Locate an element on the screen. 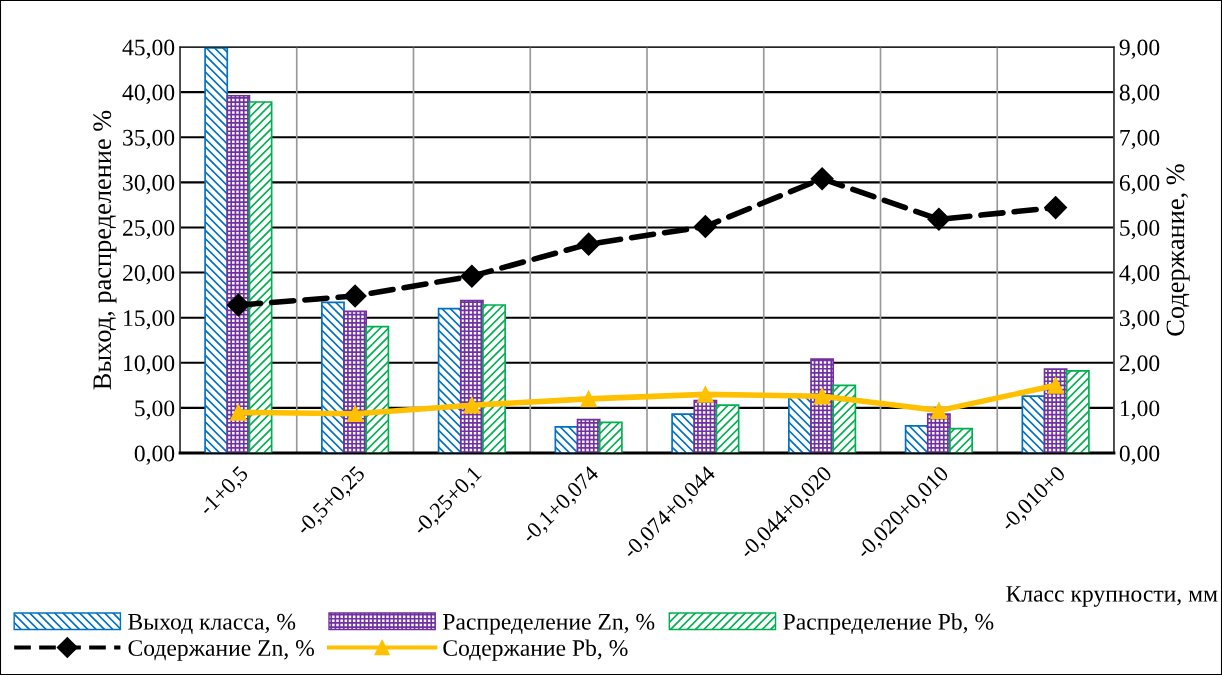  y2-tick-label: 1,00 is located at coordinates (1140, 410).